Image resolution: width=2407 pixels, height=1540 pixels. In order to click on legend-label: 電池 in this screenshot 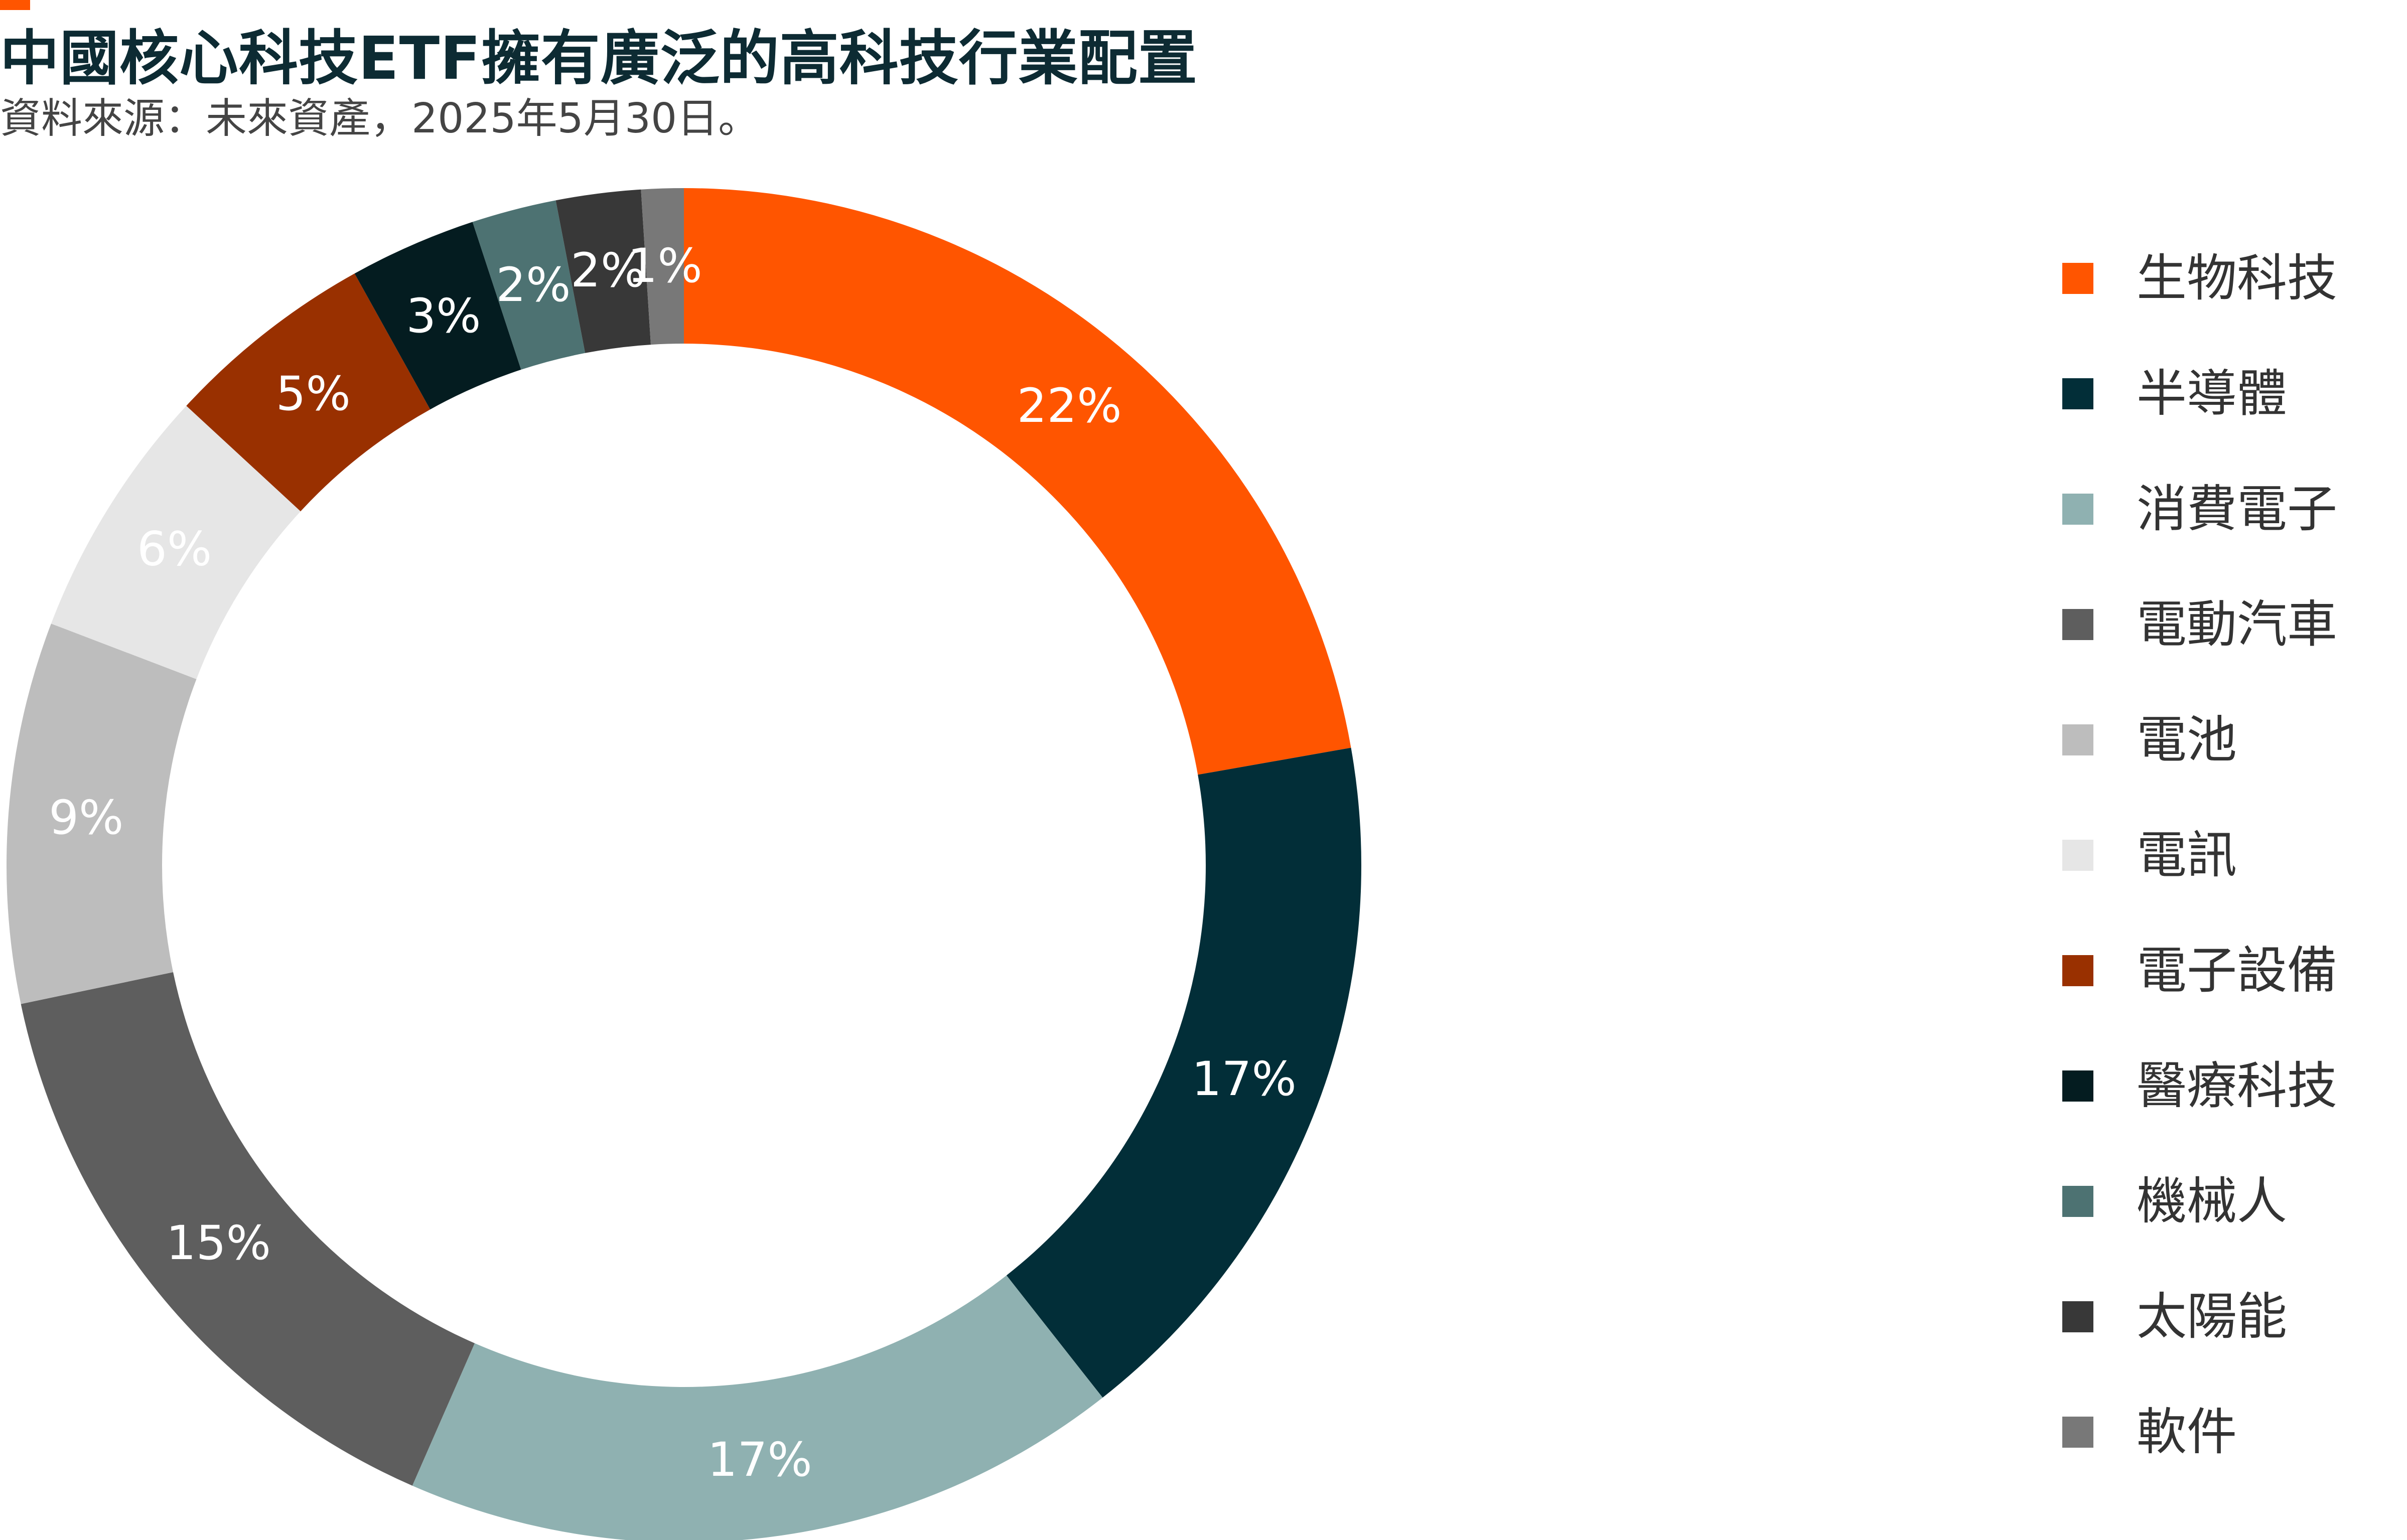, I will do `click(2187, 739)`.